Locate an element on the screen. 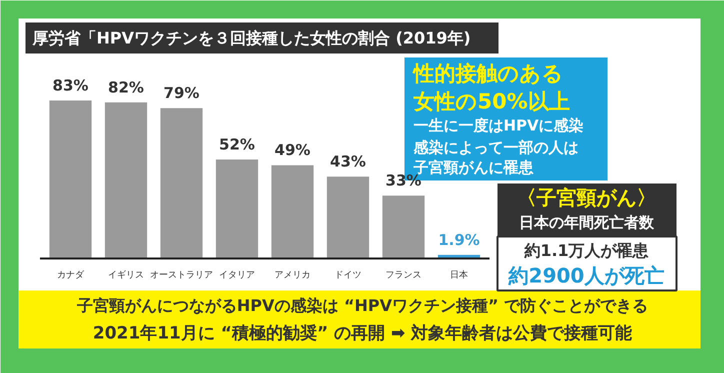  x-tick-label: ドイツ is located at coordinates (348, 275).